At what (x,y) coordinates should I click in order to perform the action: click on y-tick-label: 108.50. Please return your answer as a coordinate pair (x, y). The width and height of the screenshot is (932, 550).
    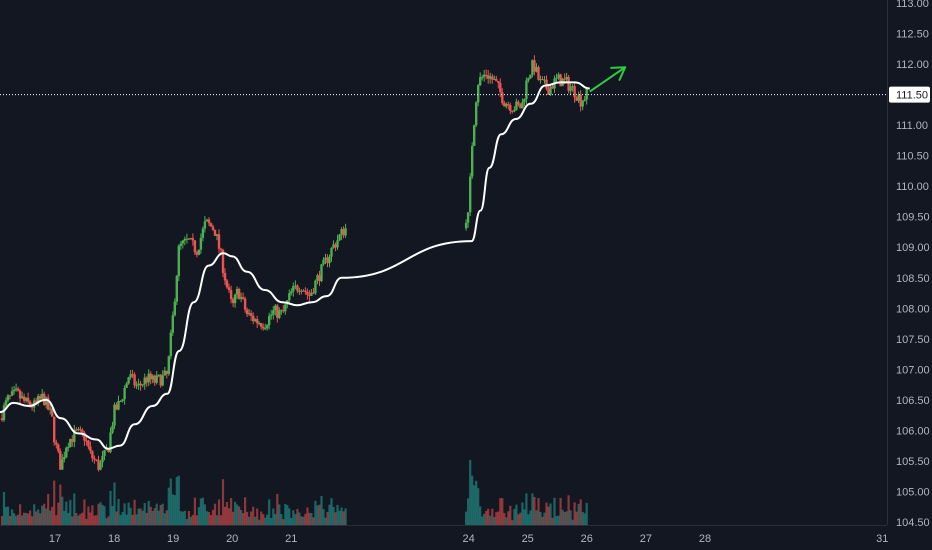
    Looking at the image, I should click on (913, 279).